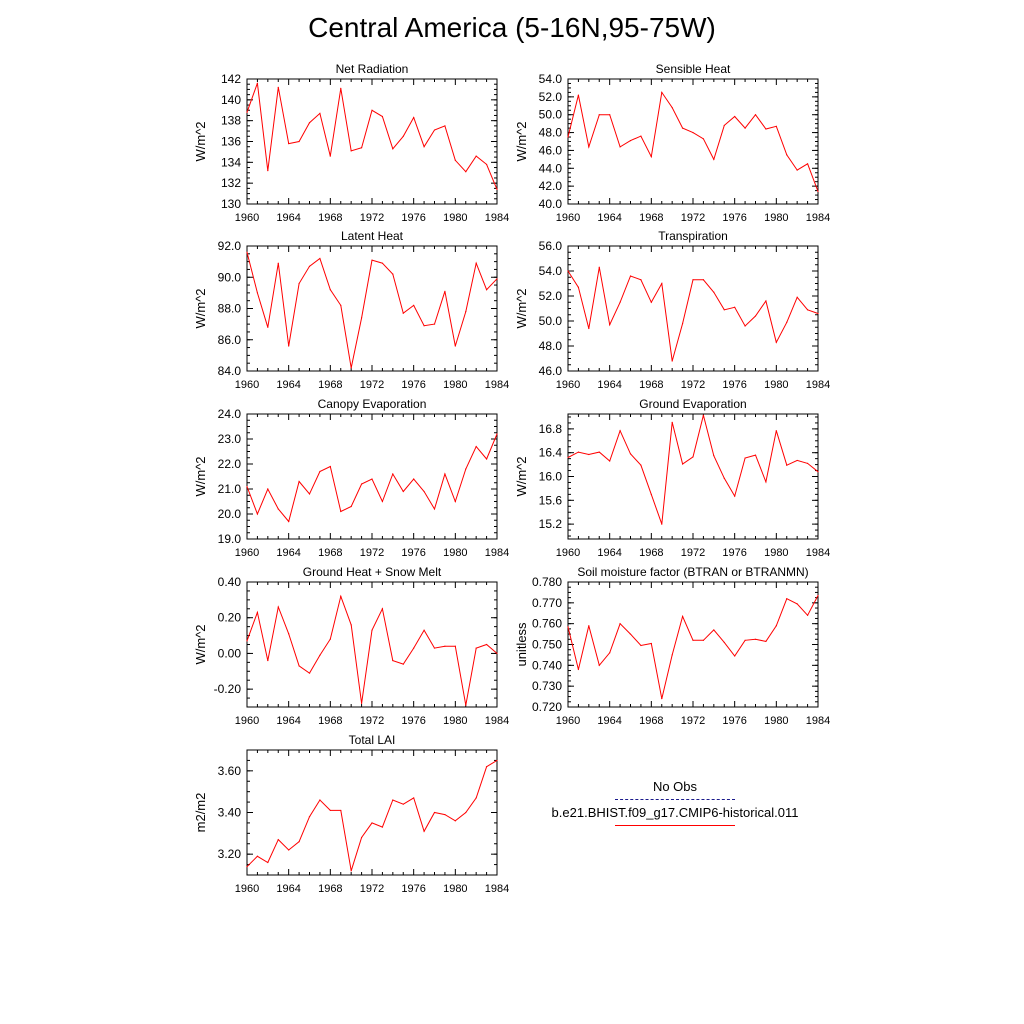  Describe the element at coordinates (231, 121) in the screenshot. I see `y-tick-label: 138` at that location.